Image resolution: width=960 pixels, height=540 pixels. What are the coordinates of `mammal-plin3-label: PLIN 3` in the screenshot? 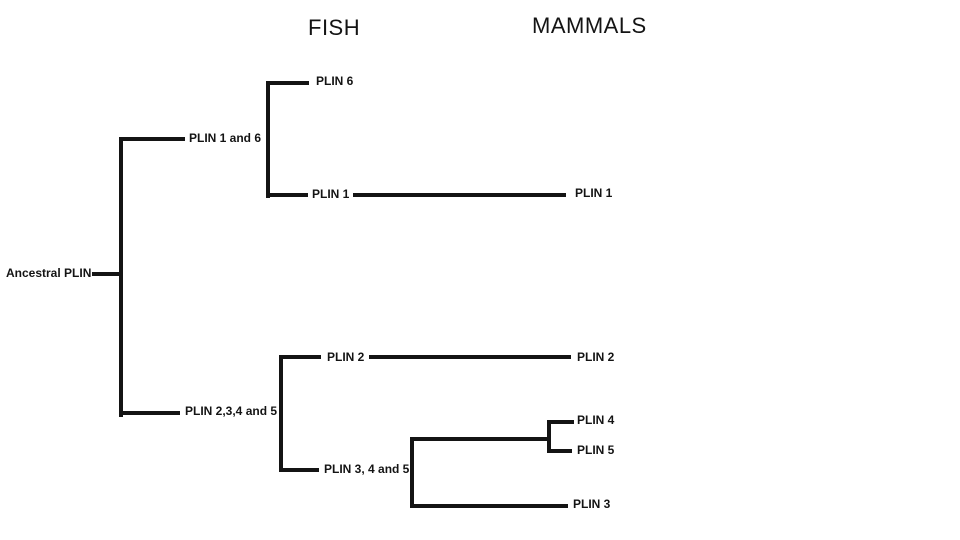 It's located at (592, 504).